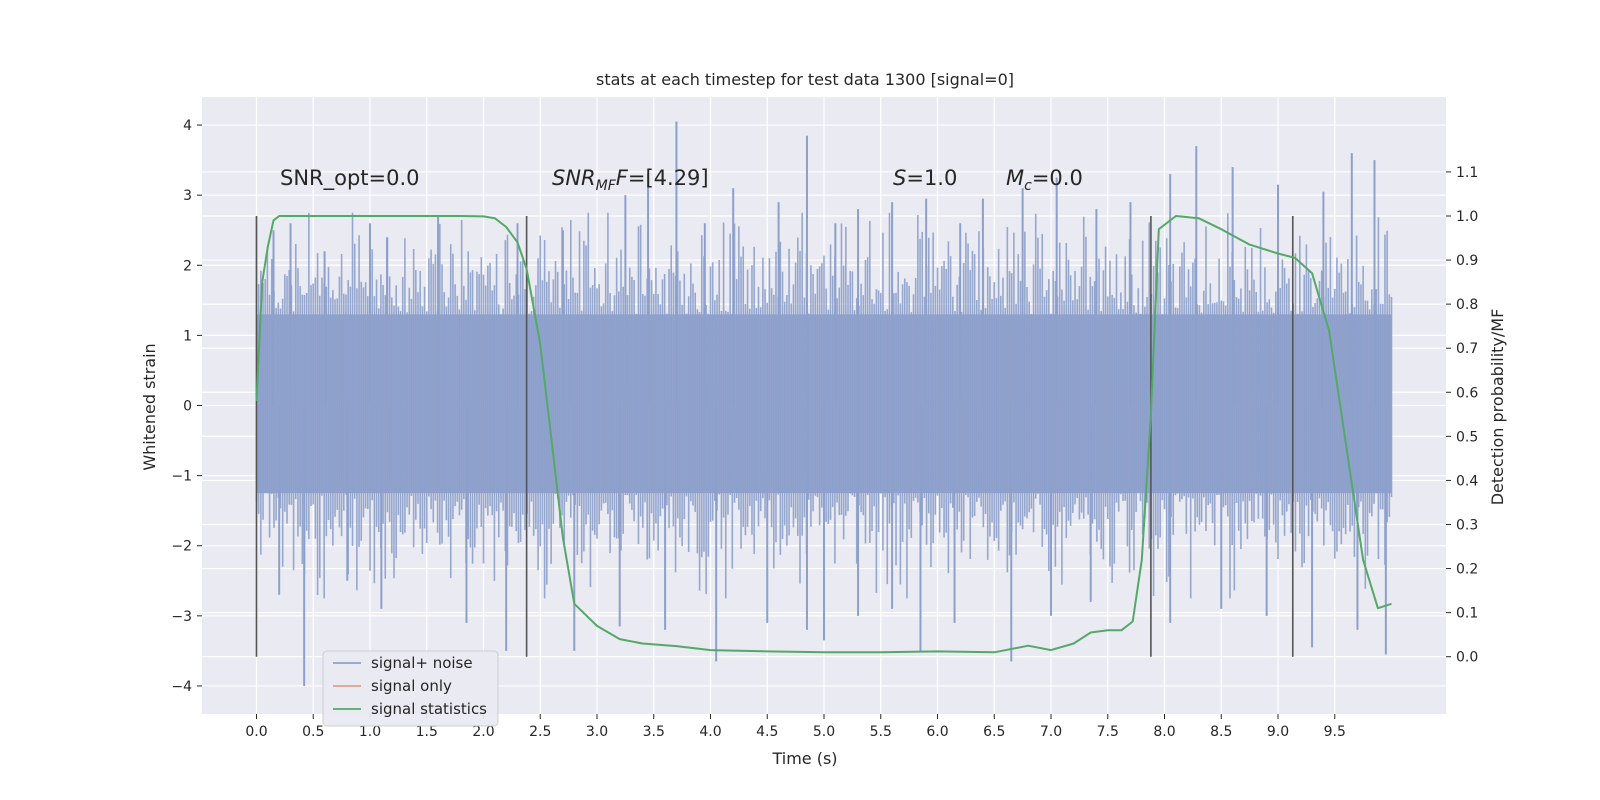  Describe the element at coordinates (429, 709) in the screenshot. I see `legend-label-signal-statistics: signal statistics` at that location.